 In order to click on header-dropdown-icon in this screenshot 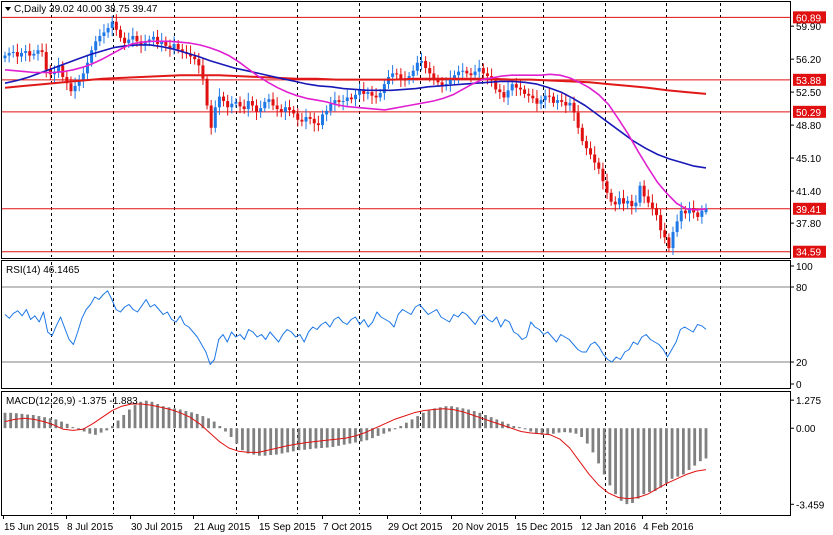, I will do `click(8, 9)`.